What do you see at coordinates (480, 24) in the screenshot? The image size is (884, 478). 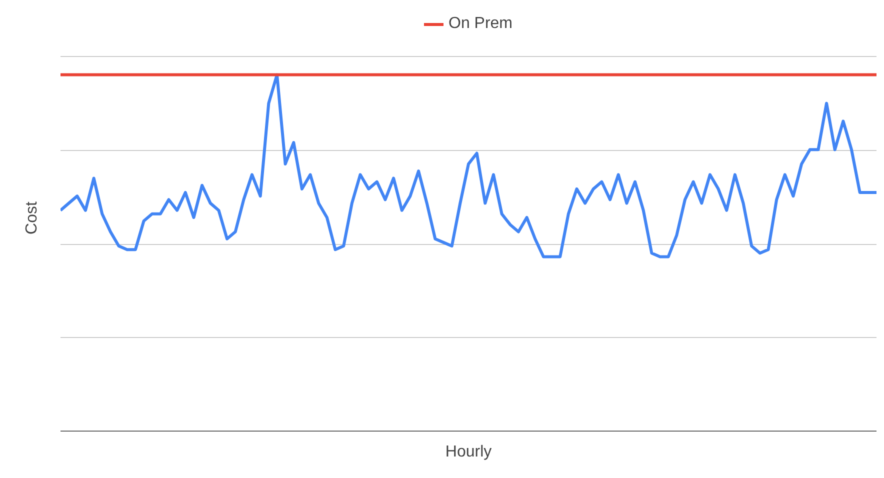 I see `legend-label: On Prem` at bounding box center [480, 24].